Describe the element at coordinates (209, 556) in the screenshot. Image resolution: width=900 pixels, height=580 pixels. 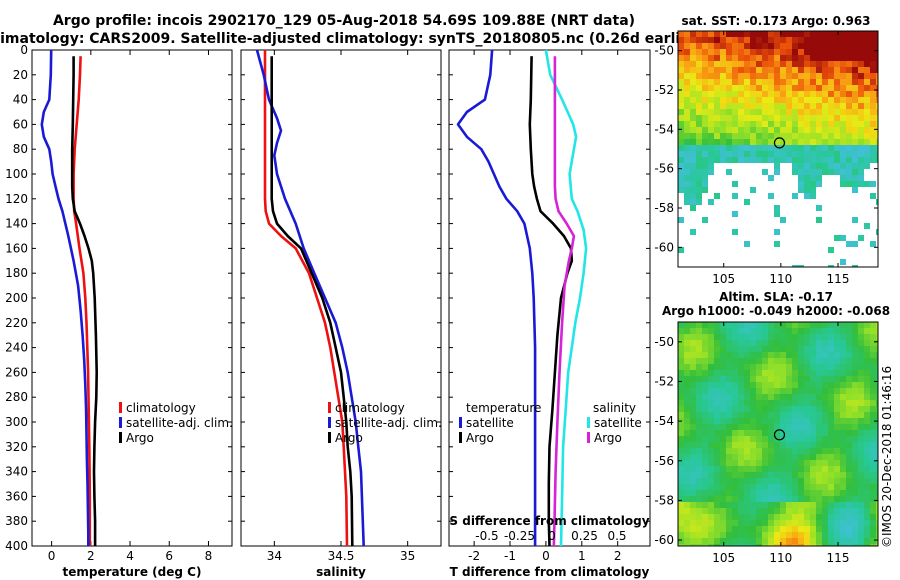
I see `x-tick-label: 8` at that location.